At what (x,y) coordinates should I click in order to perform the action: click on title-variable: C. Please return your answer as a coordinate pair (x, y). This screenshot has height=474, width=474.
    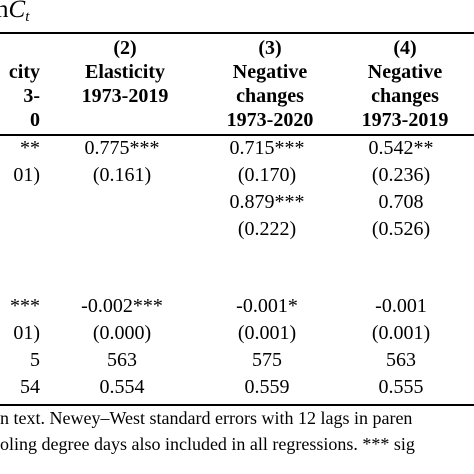
    Looking at the image, I should click on (17, 11).